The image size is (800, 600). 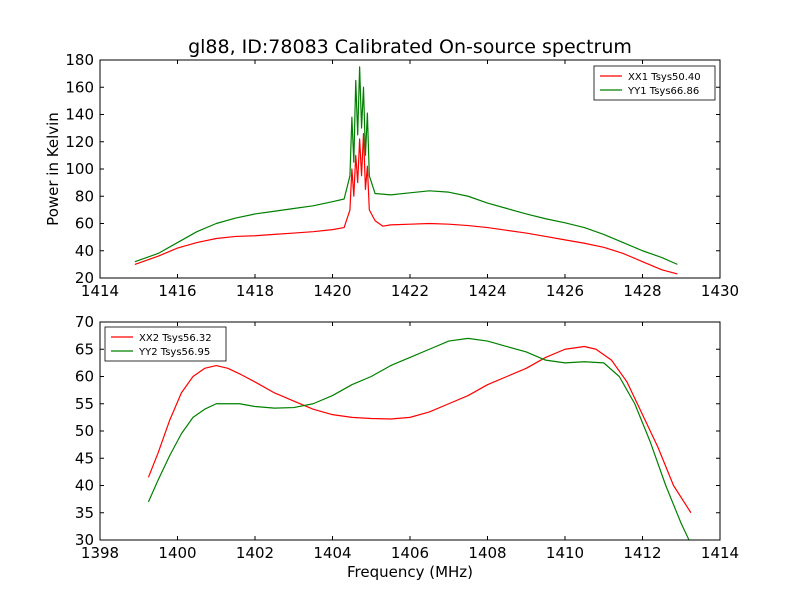 What do you see at coordinates (84, 513) in the screenshot?
I see `y-tick-label: 35` at bounding box center [84, 513].